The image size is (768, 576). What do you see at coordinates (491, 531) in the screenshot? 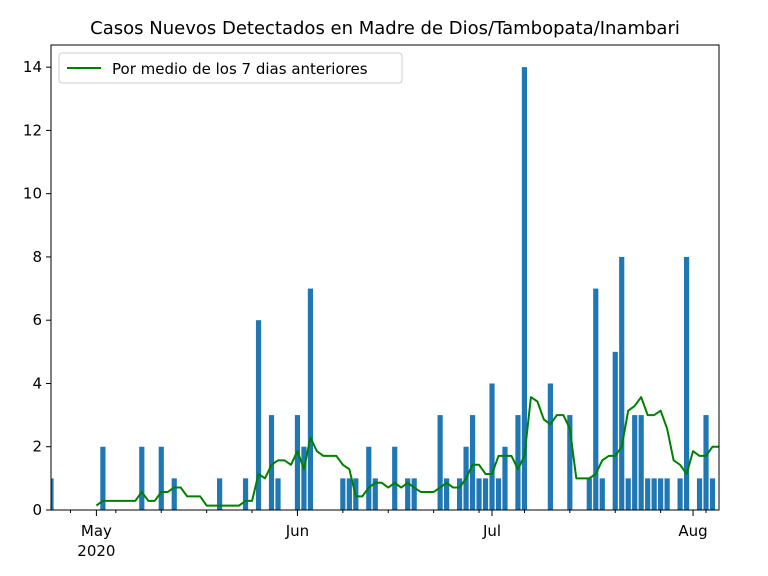
I see `x-tick-label-Jul: Jul` at bounding box center [491, 531].